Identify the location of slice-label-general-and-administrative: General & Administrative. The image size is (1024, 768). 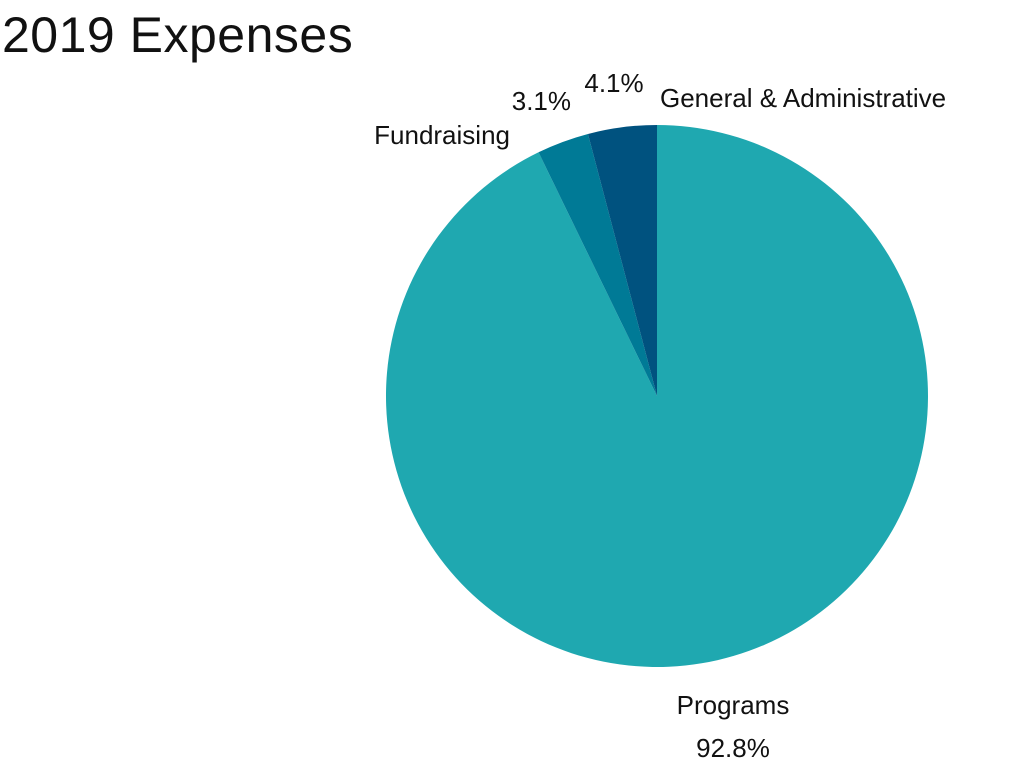
(803, 98).